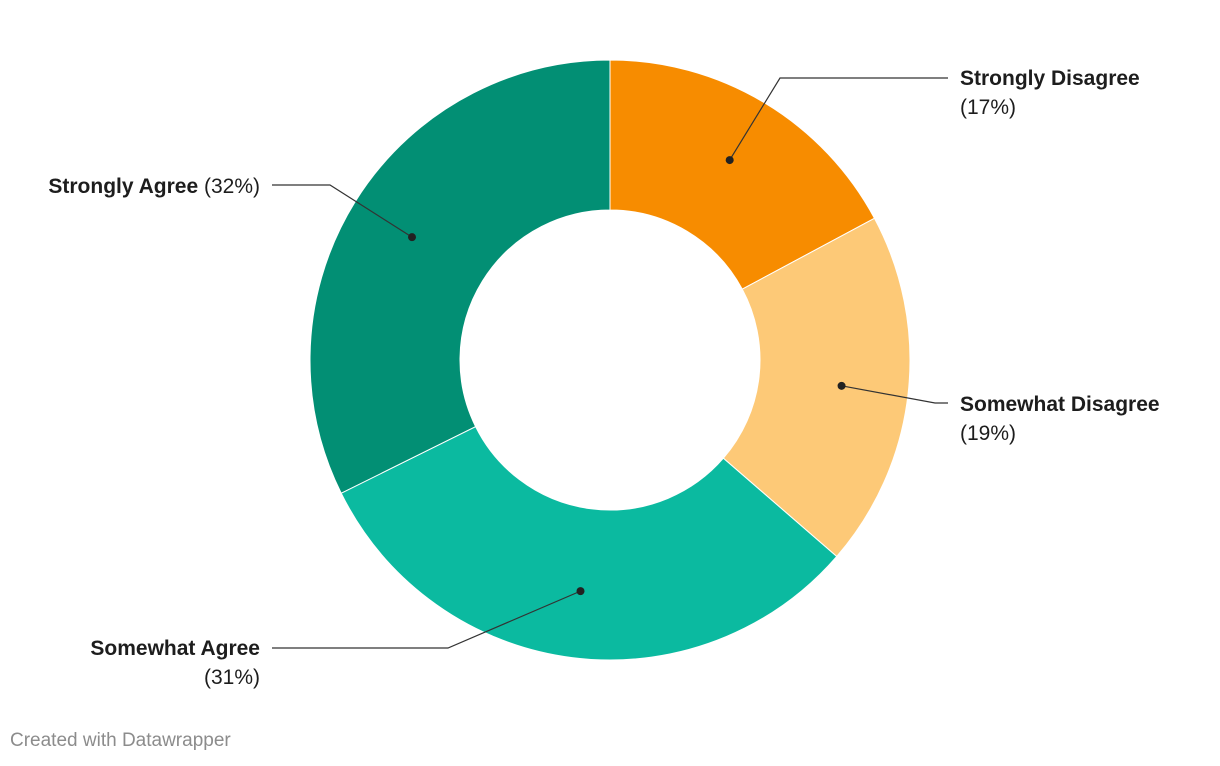 Image resolution: width=1220 pixels, height=766 pixels. I want to click on label-name-somewhat-agree: Somewhat Agree, so click(175, 648).